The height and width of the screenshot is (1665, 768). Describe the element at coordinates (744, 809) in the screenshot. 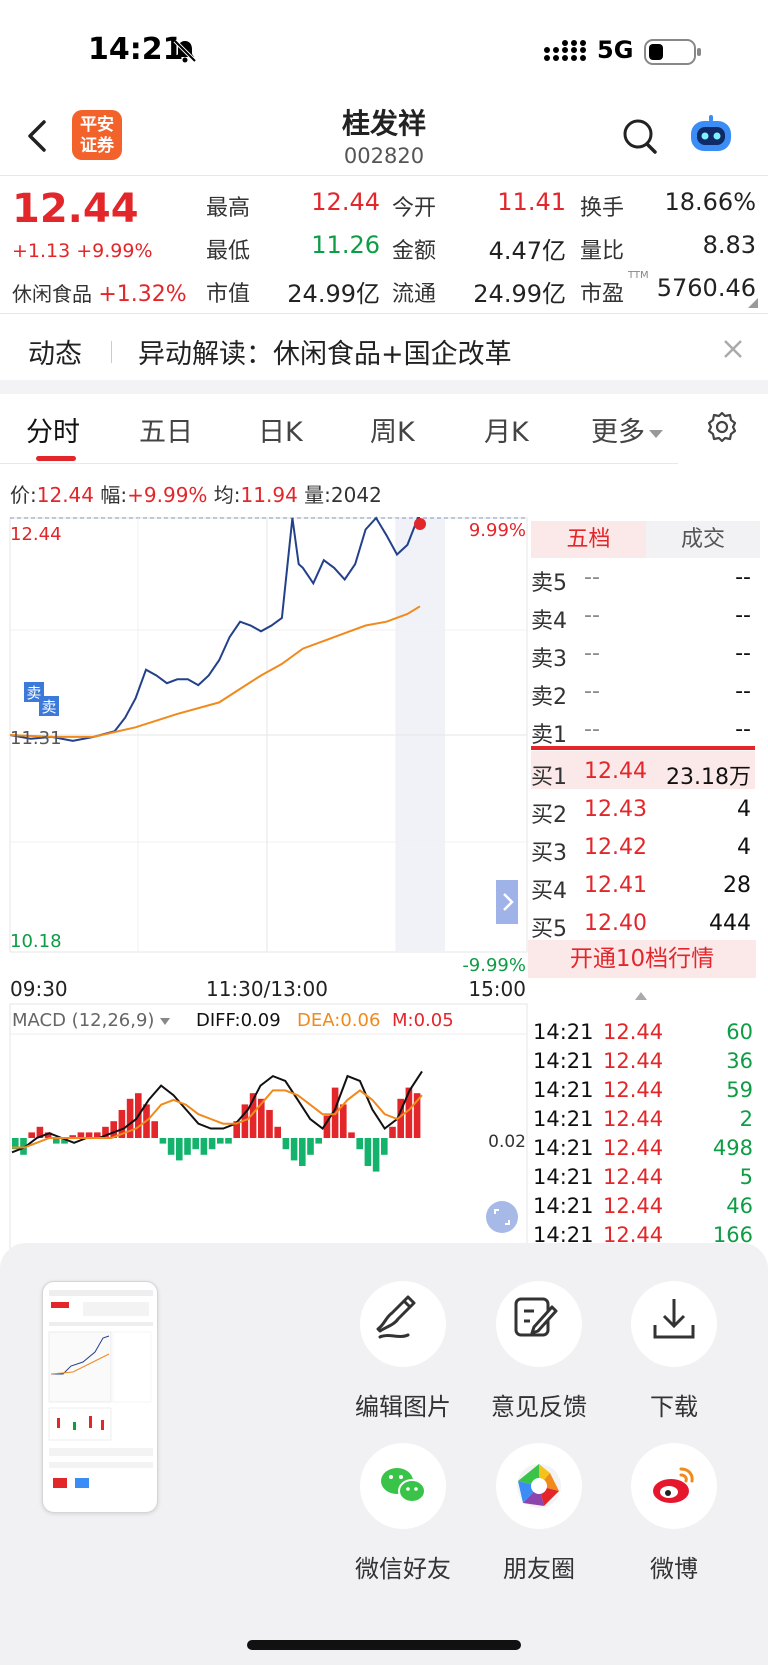

I see `level-volume: 4` at that location.